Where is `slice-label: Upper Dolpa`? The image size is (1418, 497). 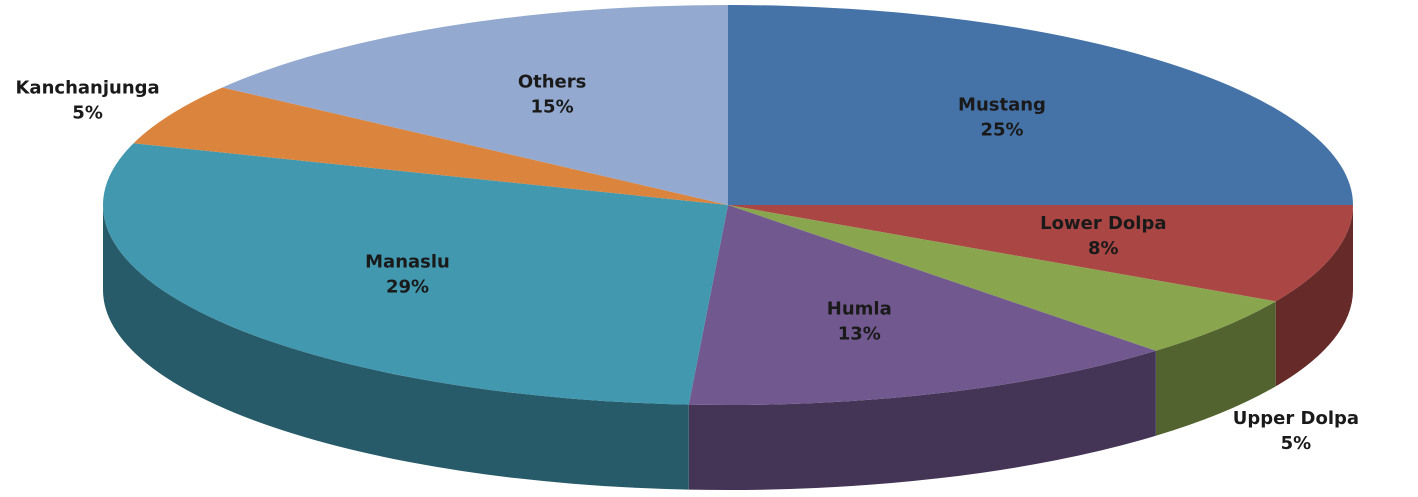
slice-label: Upper Dolpa is located at coordinates (1296, 418).